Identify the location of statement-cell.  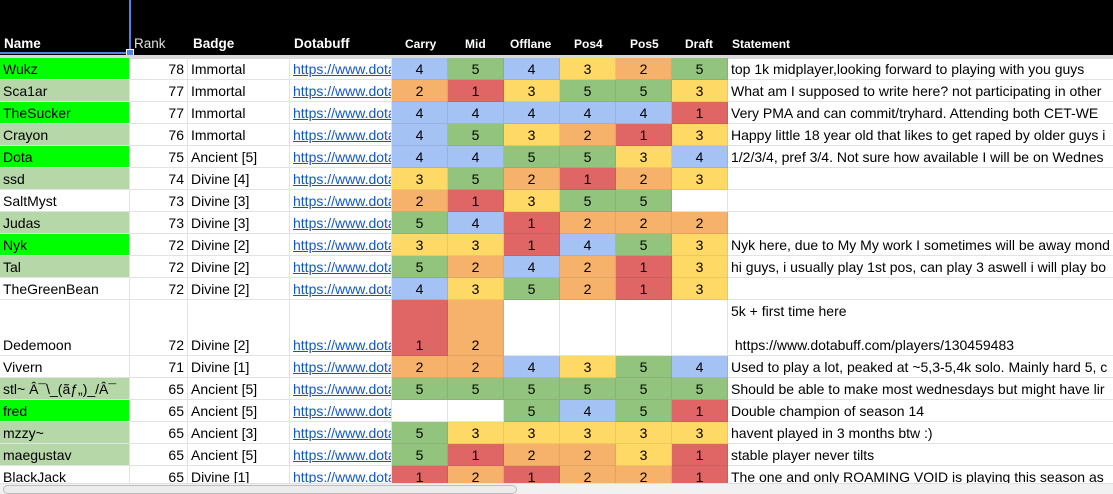
(920, 179).